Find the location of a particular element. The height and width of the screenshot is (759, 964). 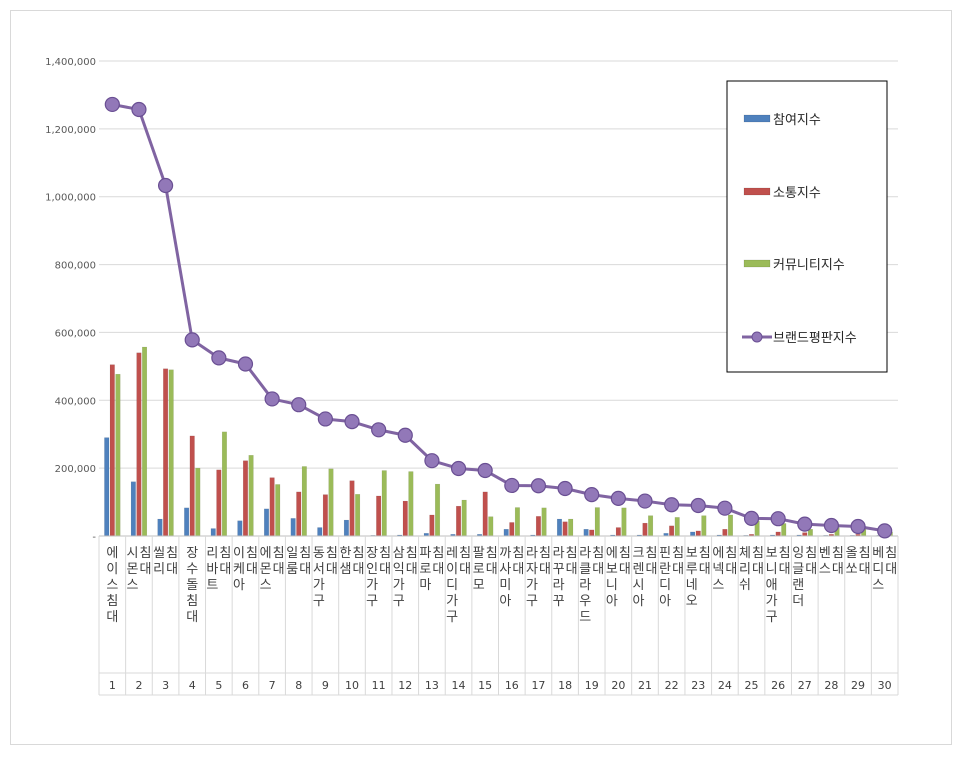

x-category-label: 잉 글 랜 더침 대 is located at coordinates (804, 577).